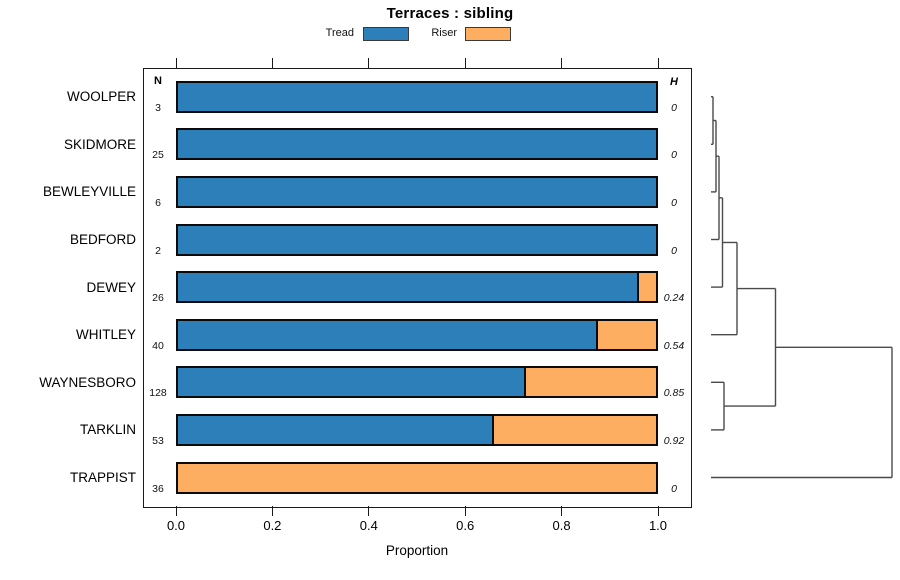 The image size is (900, 580). What do you see at coordinates (158, 250) in the screenshot?
I see `n-value: 2` at bounding box center [158, 250].